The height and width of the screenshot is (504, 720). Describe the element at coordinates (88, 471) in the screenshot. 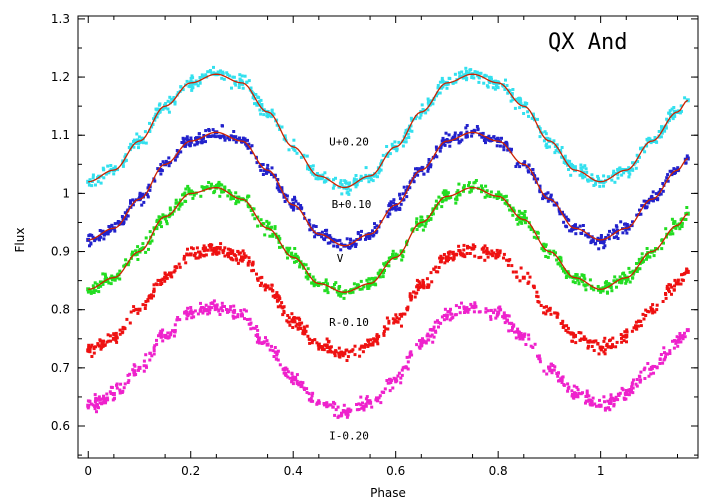

I see `x-tick-label: 0` at that location.